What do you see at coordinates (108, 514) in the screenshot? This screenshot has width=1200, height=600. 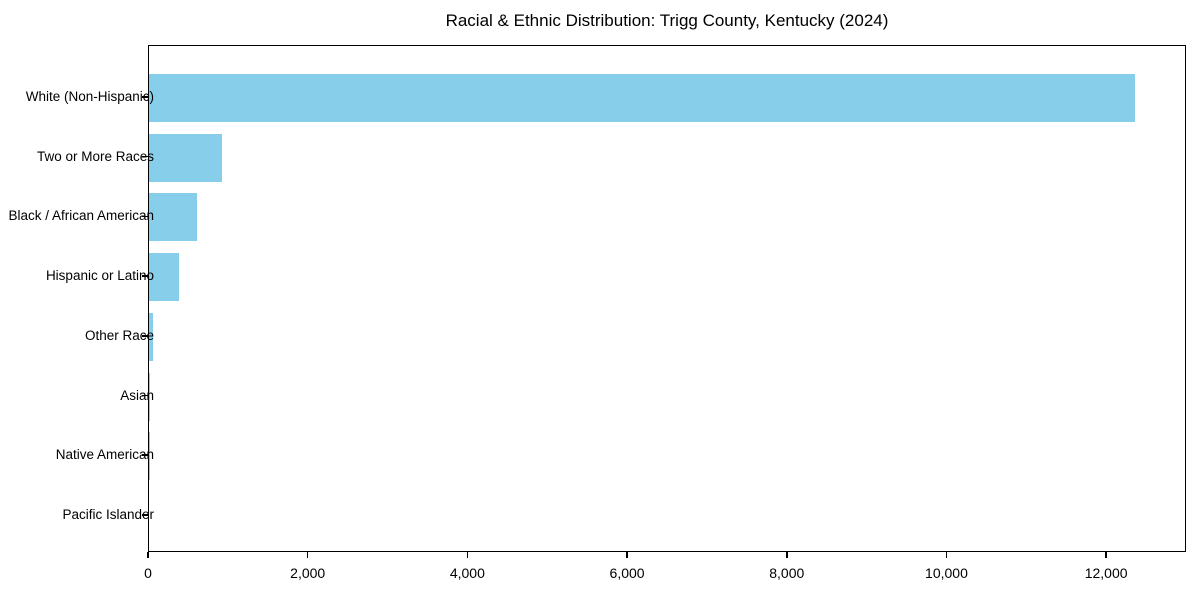 I see `y-axis-label: Pacific Islander` at bounding box center [108, 514].